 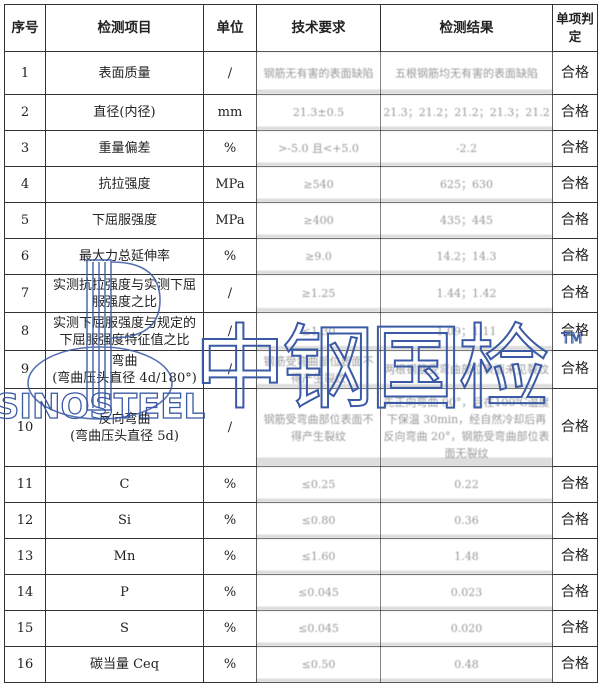 I want to click on test-result: 0.48, so click(x=466, y=664).